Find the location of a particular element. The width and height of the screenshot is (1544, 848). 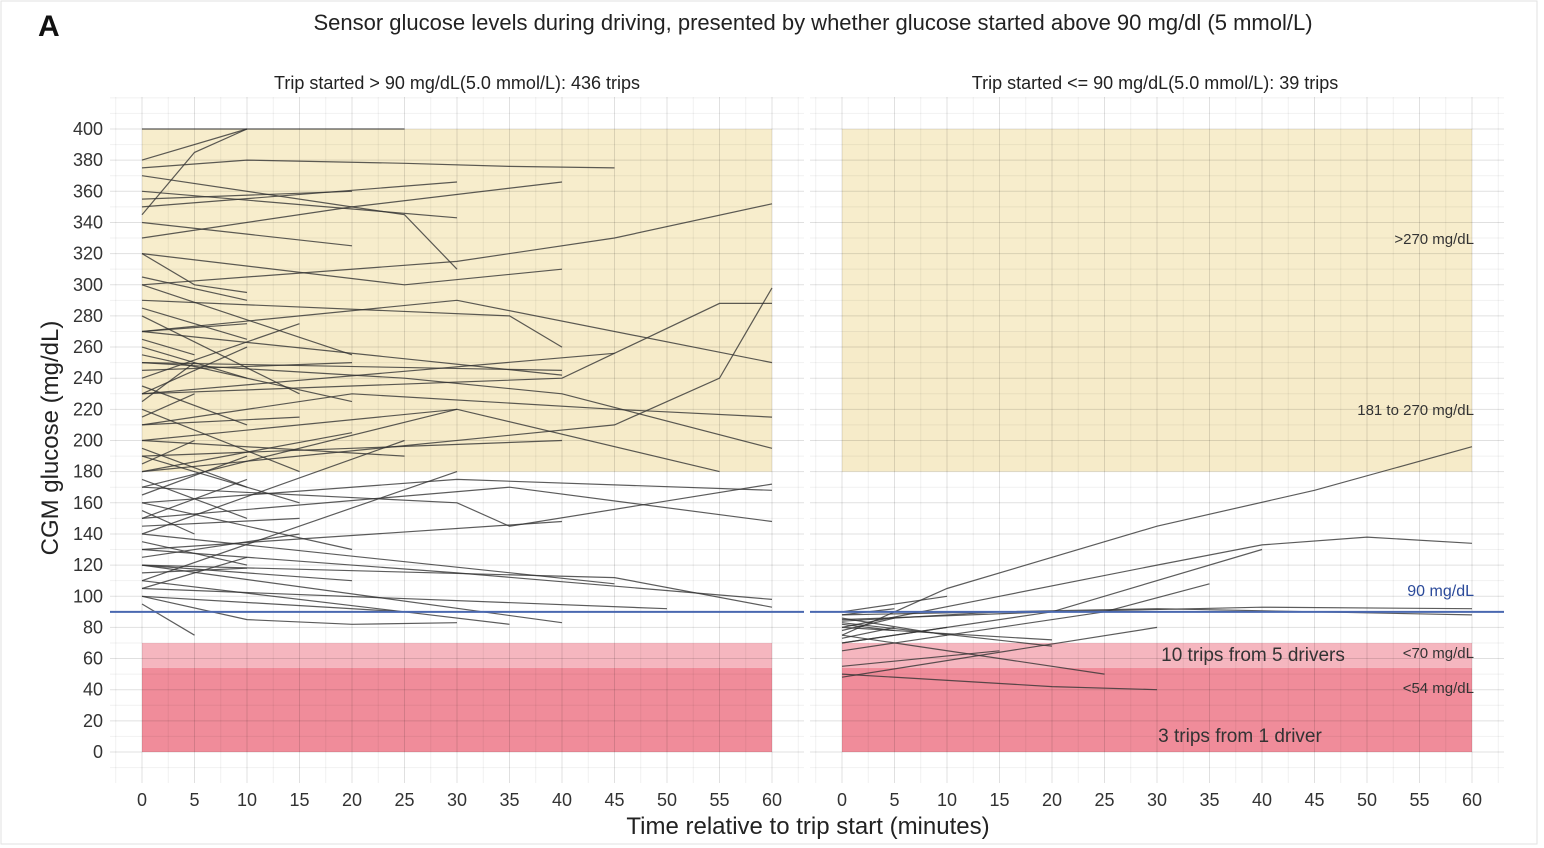

zone-label-low: <70 mg/dL is located at coordinates (1438, 653).